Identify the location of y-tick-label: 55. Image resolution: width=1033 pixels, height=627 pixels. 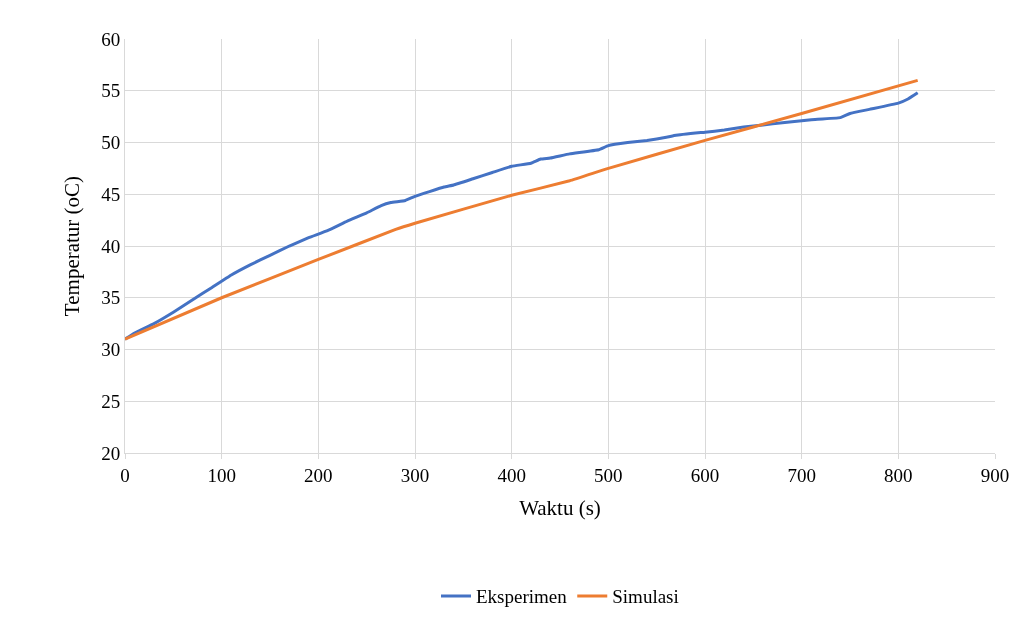
(111, 91).